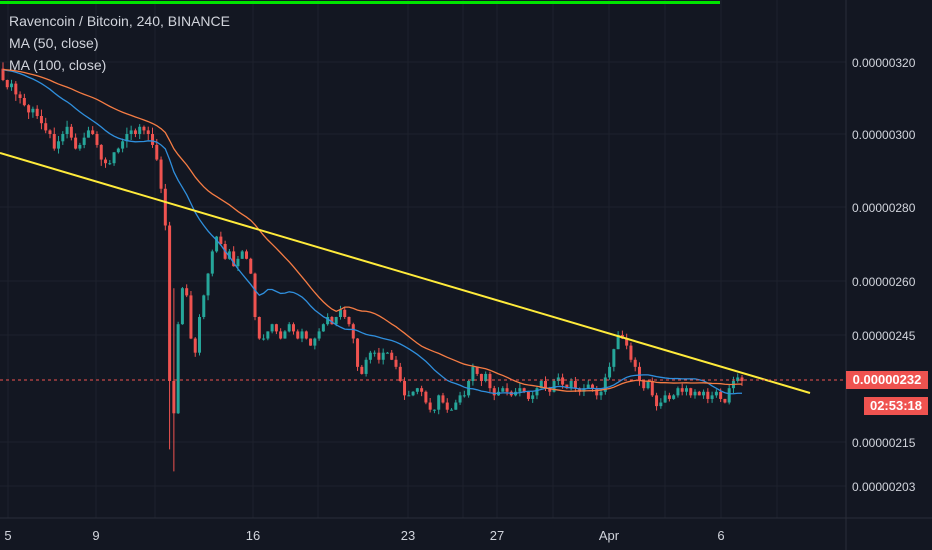 The height and width of the screenshot is (550, 932). Describe the element at coordinates (884, 282) in the screenshot. I see `y-tick-label: 0.00000260` at that location.